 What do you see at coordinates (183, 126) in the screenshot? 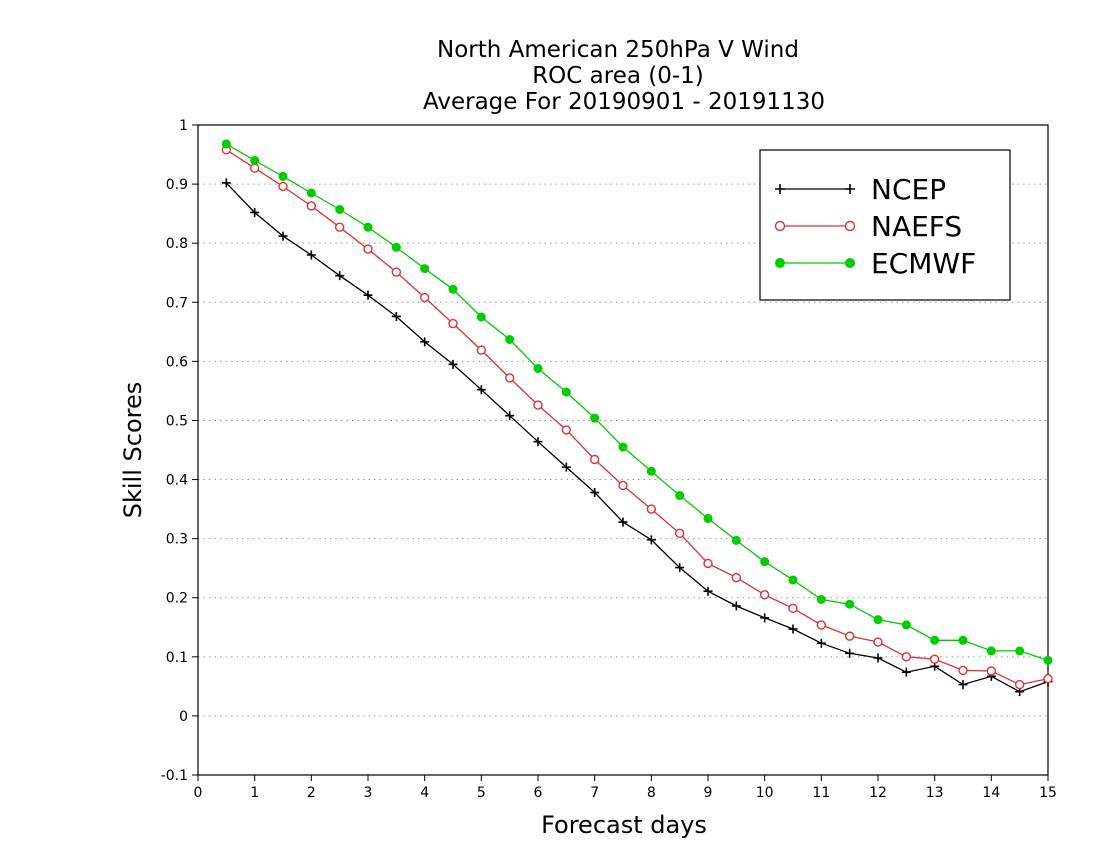
I see `y-tick-label: 1` at bounding box center [183, 126].